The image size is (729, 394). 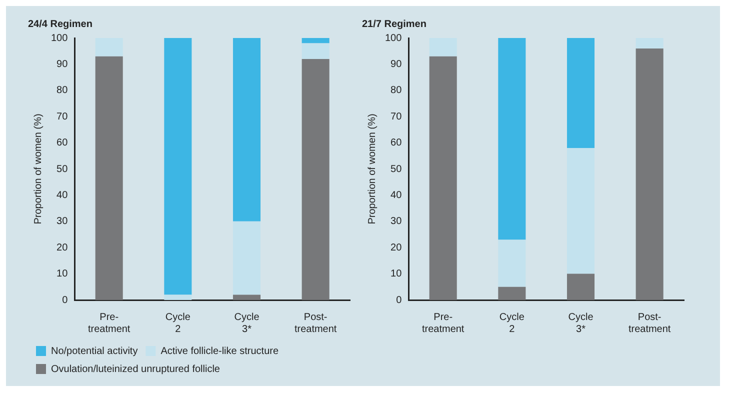 I want to click on legend-label: No/potential activity, so click(x=94, y=351).